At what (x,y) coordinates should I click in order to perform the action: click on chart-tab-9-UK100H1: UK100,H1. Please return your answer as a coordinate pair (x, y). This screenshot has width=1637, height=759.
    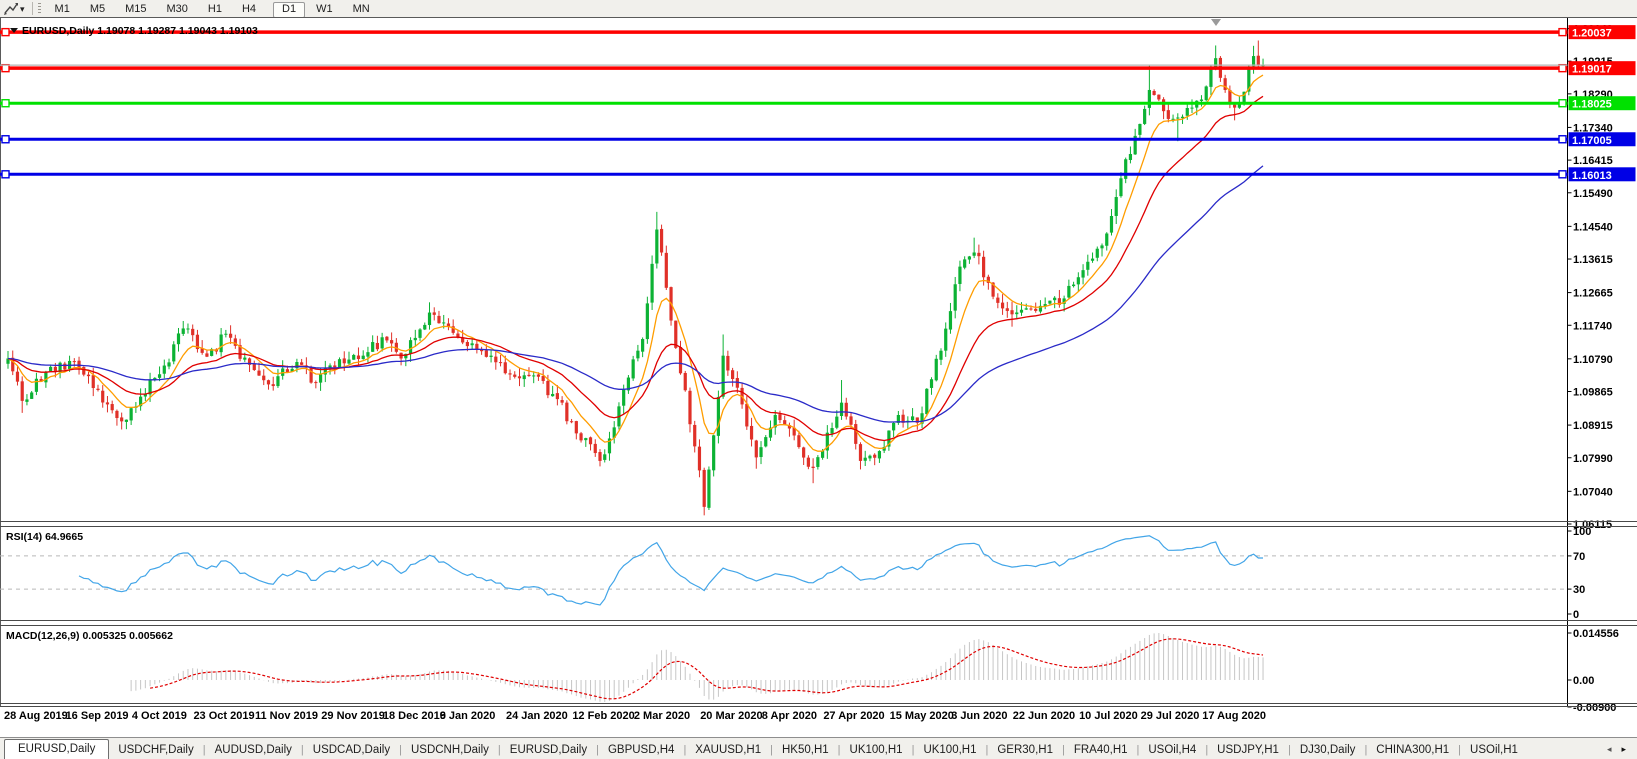
    Looking at the image, I should click on (876, 750).